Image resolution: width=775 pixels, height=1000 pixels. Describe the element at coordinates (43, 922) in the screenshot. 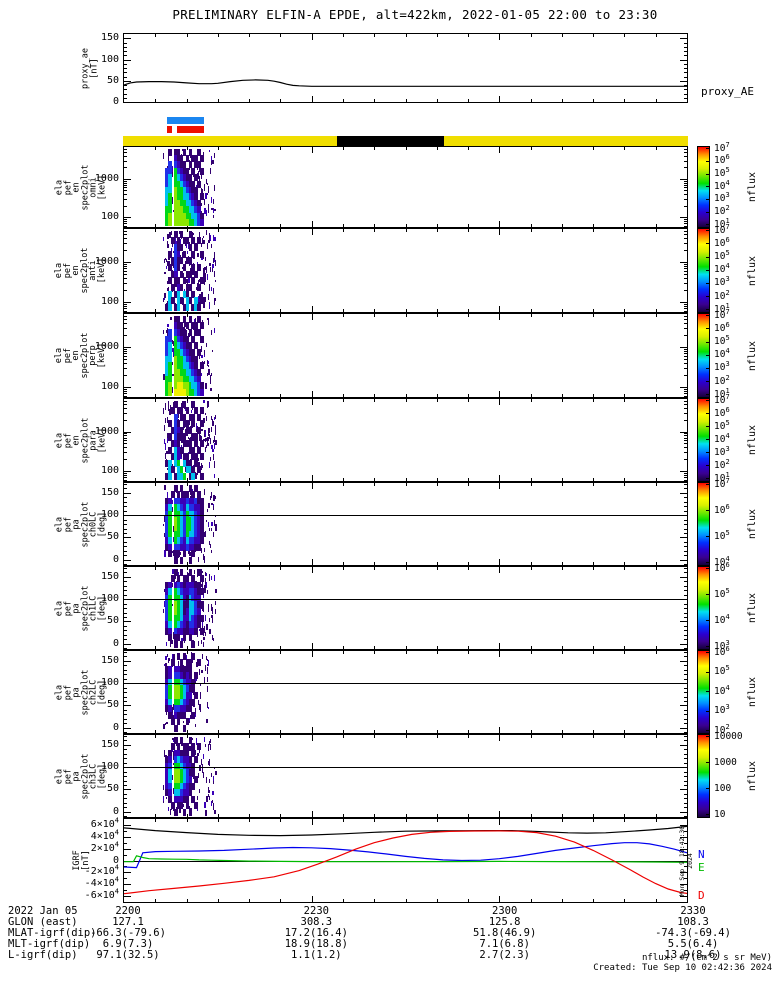

I see `bottom-row-label: GLON (east)` at that location.